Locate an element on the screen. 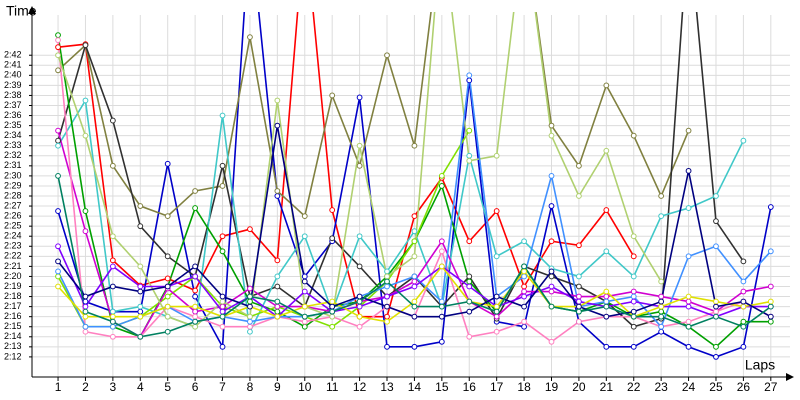 The height and width of the screenshot is (400, 800). y-tick-label: 2:25 is located at coordinates (13, 226).